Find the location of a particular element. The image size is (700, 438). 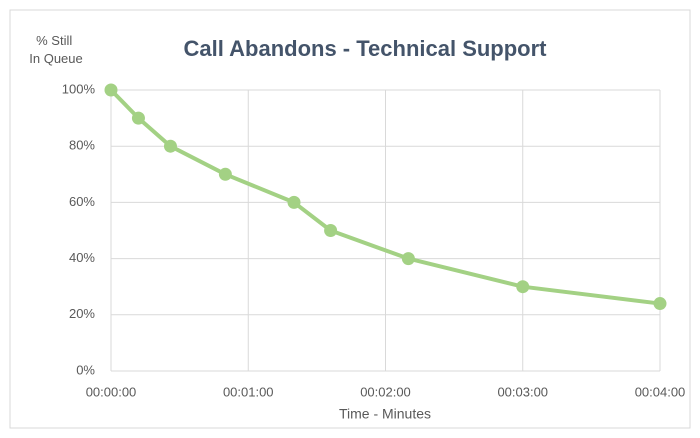

x-tick-label: 00:04:00 is located at coordinates (660, 391).